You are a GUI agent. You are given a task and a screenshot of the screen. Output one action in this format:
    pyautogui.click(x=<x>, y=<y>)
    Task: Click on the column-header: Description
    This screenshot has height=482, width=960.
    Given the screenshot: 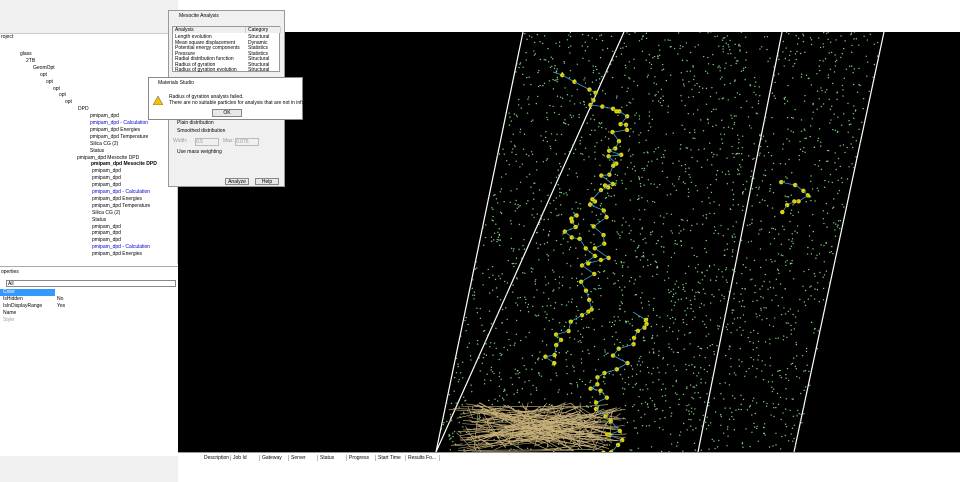 What is the action you would take?
    pyautogui.click(x=217, y=458)
    